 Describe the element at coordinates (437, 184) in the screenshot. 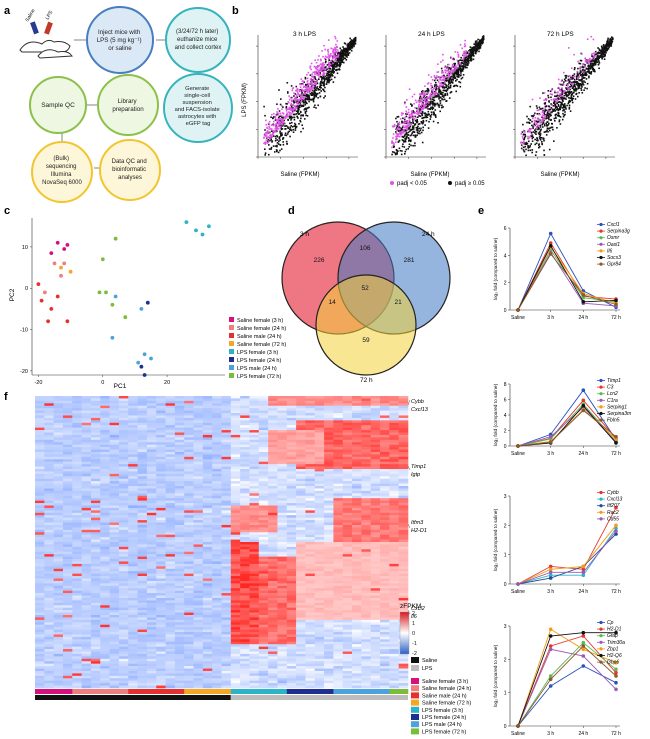

I see `panel-b-legend: padj < 0.05 padj ≥ 0.05` at that location.